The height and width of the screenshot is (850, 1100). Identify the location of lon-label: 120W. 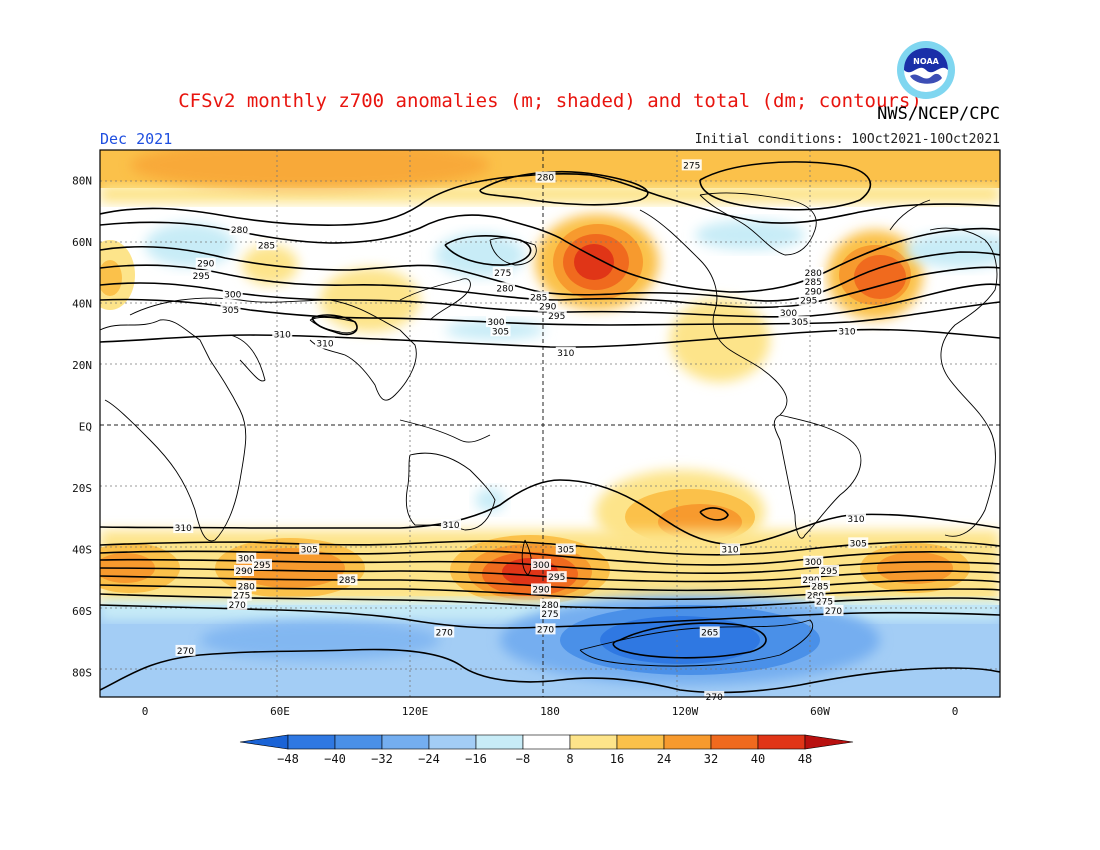
(685, 711).